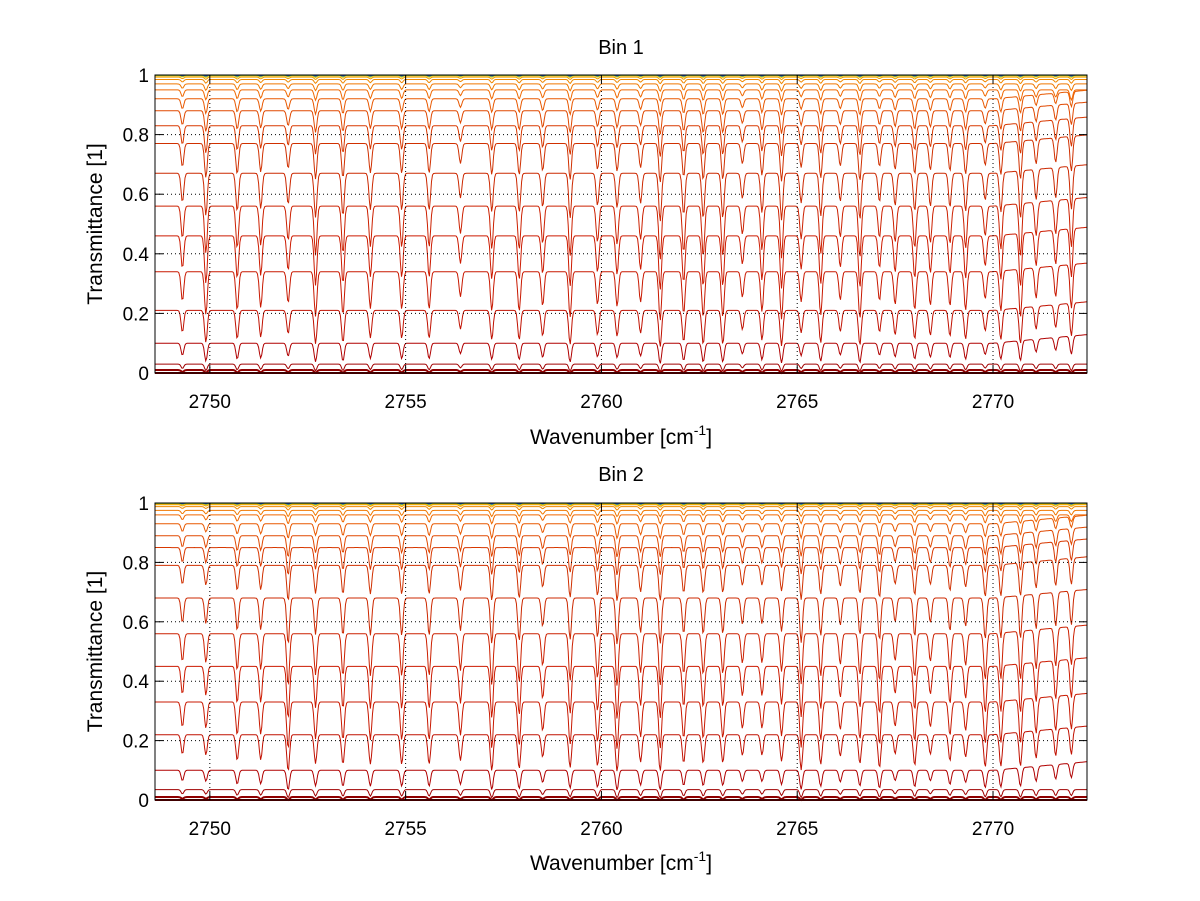 Image resolution: width=1200 pixels, height=901 pixels. Describe the element at coordinates (621, 475) in the screenshot. I see `chart-title: Bin 2` at that location.